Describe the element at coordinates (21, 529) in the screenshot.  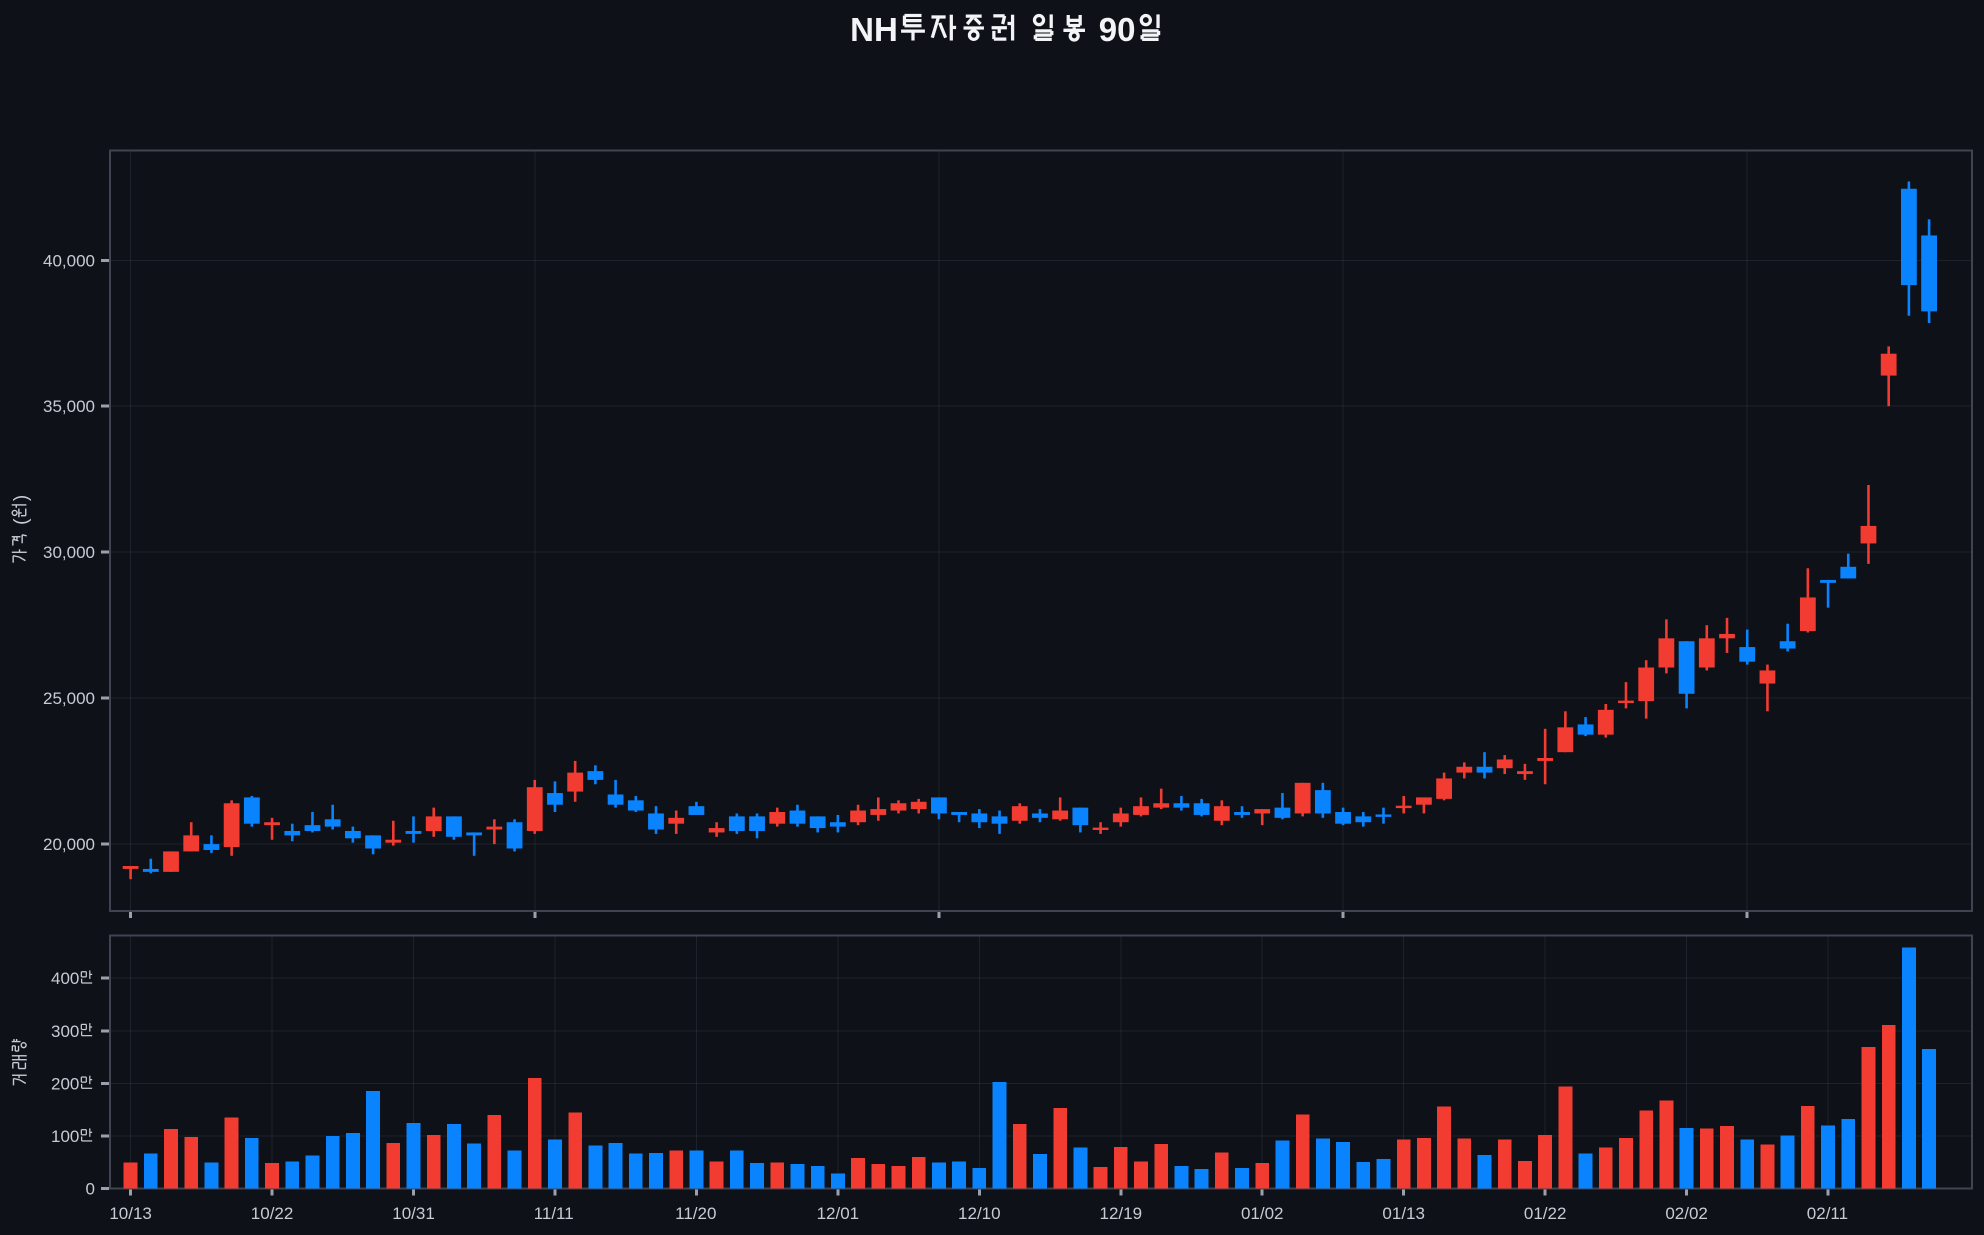
I see `price-axis-title: ()` at that location.